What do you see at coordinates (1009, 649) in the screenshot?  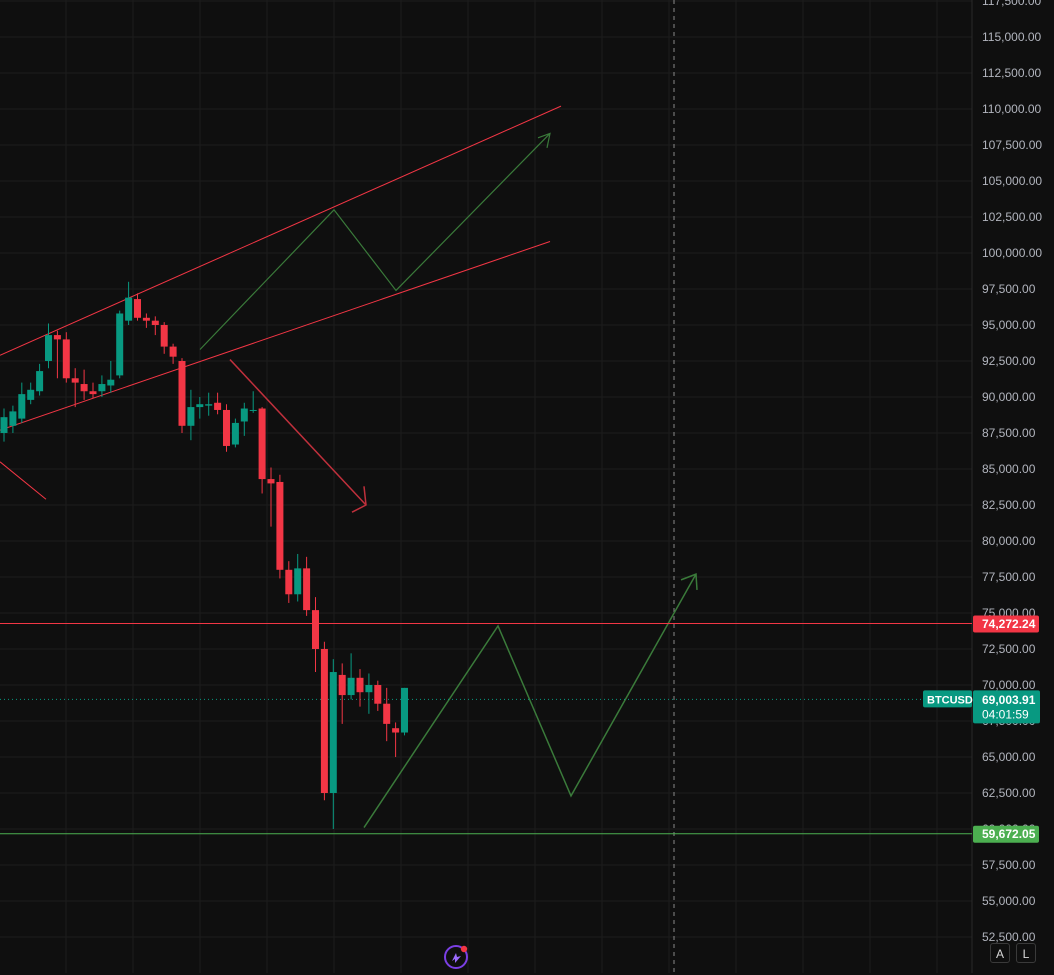 I see `y-tick-label: 72,500.00` at bounding box center [1009, 649].